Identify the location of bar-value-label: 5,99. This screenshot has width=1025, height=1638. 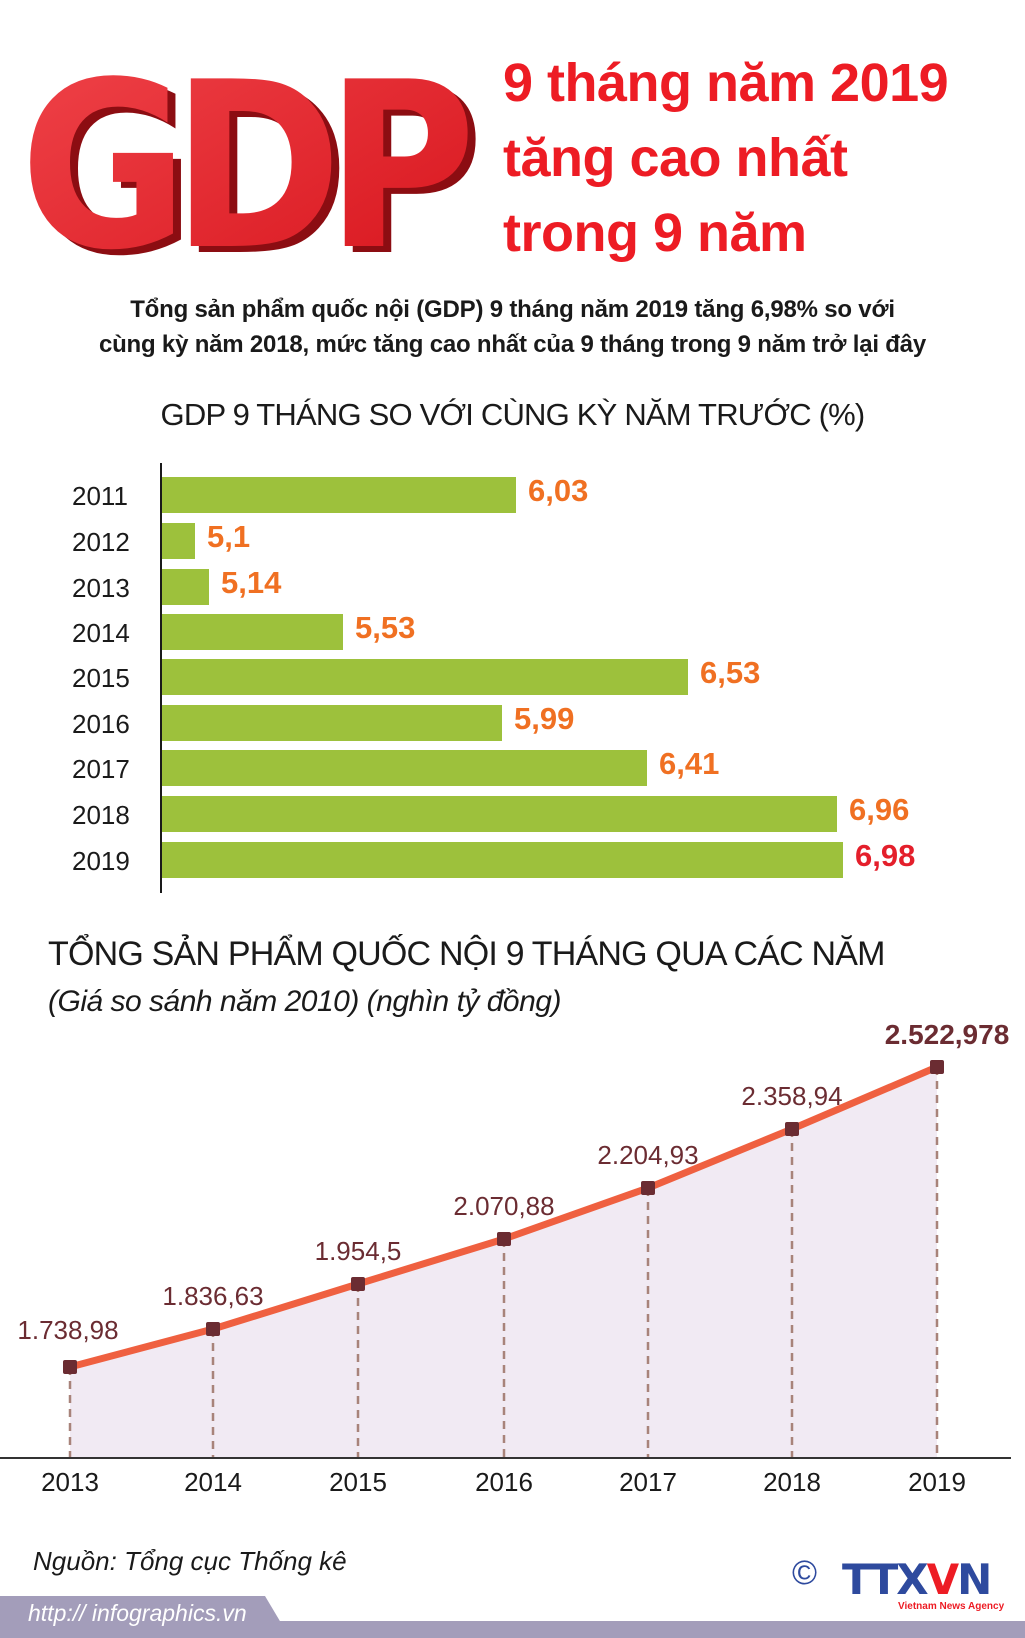
(544, 718).